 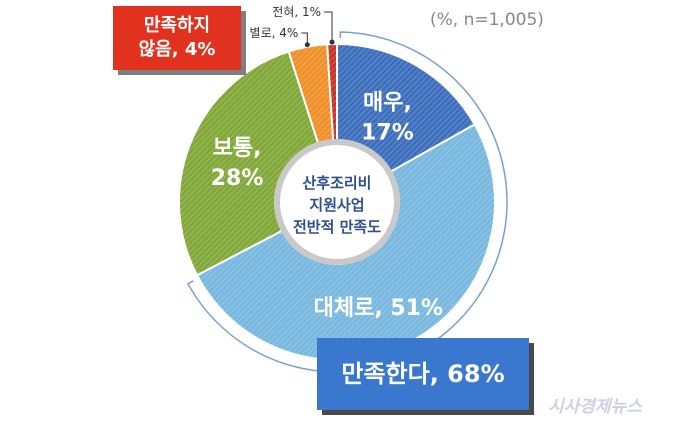 I want to click on slice-label-5: 전혀, 1%, so click(x=296, y=12).